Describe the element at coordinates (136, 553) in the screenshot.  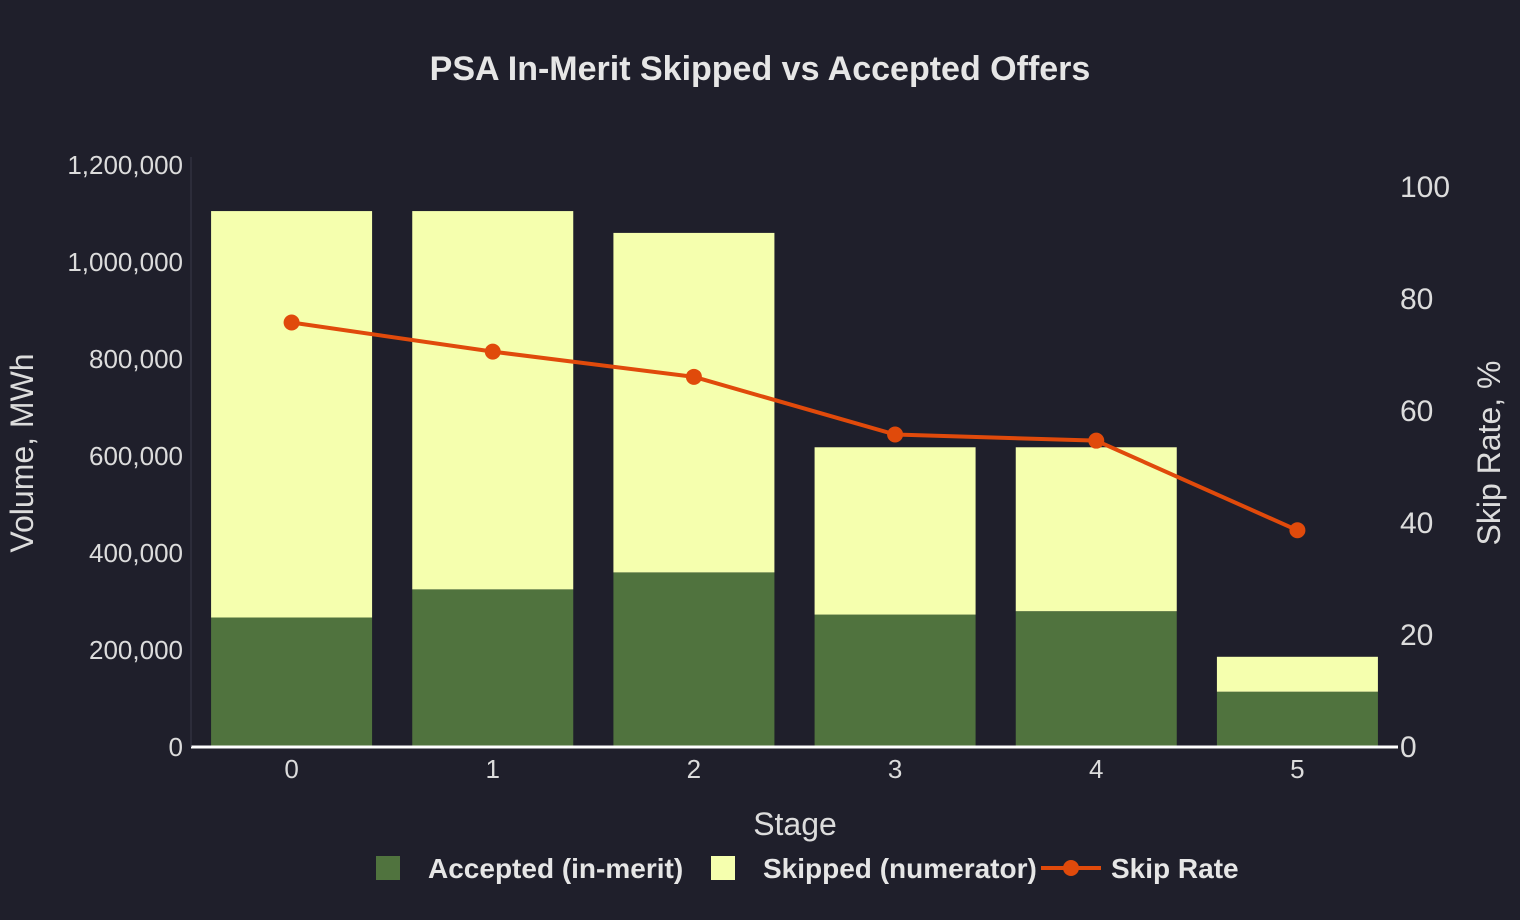
I see `y-tick-label: 400,000` at that location.